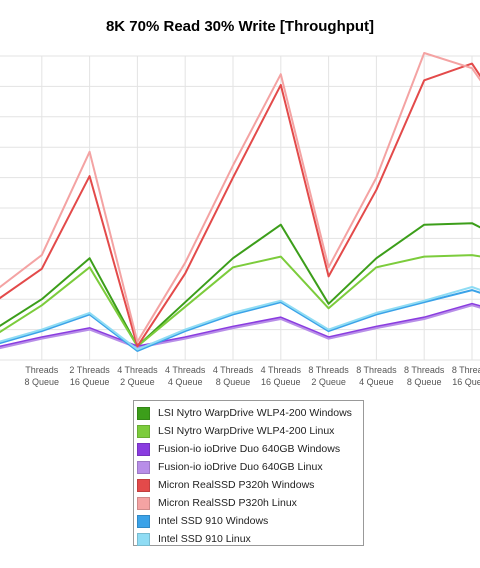  What do you see at coordinates (227, 503) in the screenshot?
I see `legend-label: Micron RealSSD P320h Linux` at bounding box center [227, 503].